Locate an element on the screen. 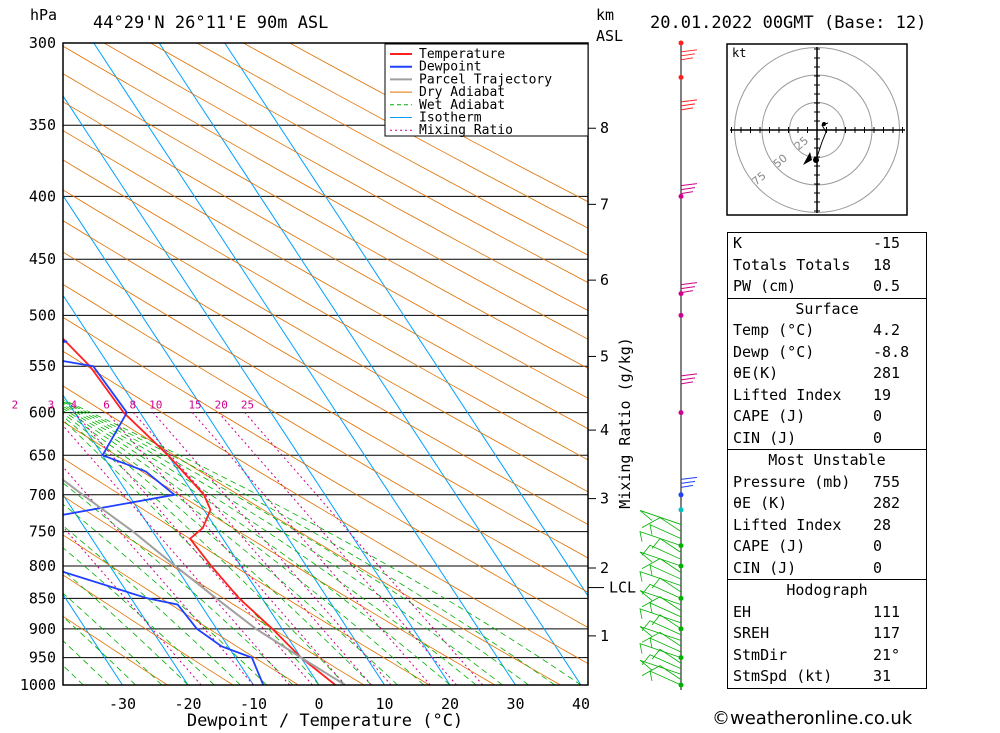 This screenshot has height=733, width=1000. stat-row: CAPE (J) 0 is located at coordinates (827, 547).